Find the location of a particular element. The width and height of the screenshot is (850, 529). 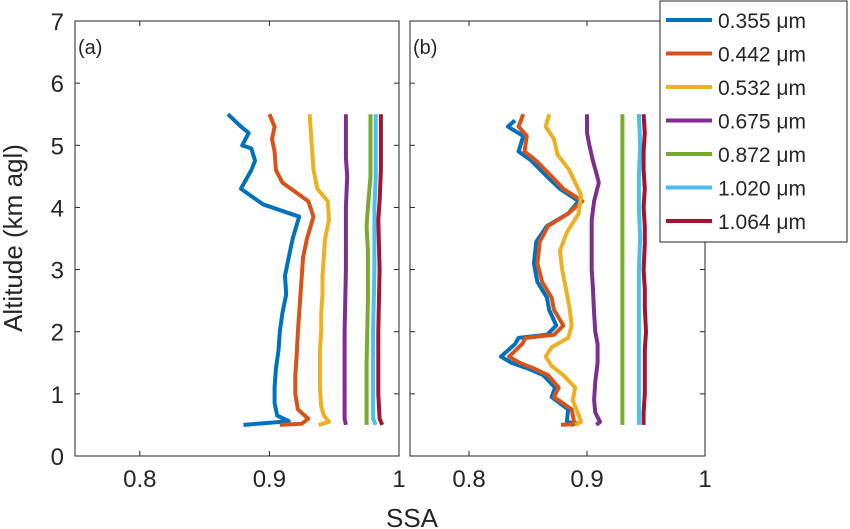

panel-2-series-2-line is located at coordinates (546, 270).